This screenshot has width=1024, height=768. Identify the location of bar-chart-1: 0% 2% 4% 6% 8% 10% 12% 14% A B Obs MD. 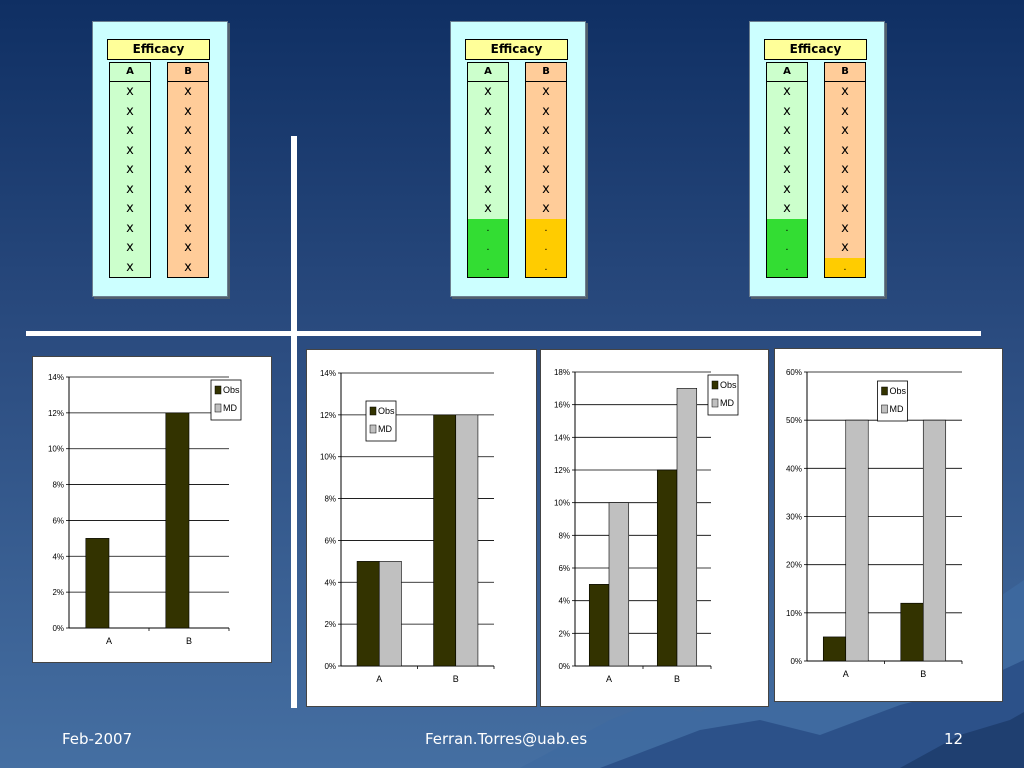
(152, 509).